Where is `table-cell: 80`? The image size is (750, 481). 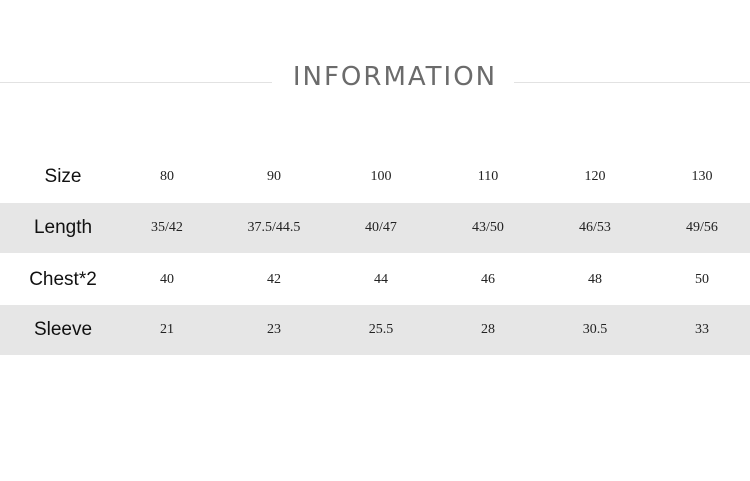
table-cell: 80 is located at coordinates (167, 176).